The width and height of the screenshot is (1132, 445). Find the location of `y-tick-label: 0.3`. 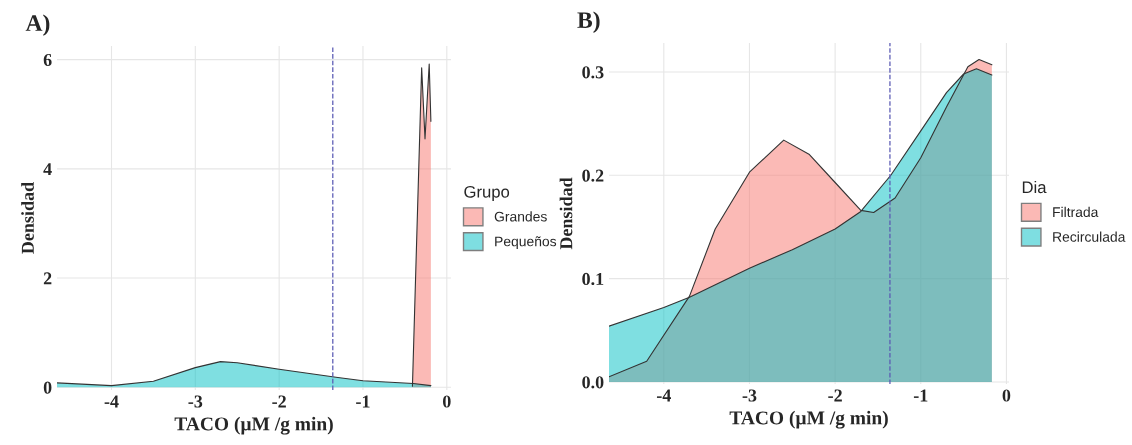

y-tick-label: 0.3 is located at coordinates (593, 72).